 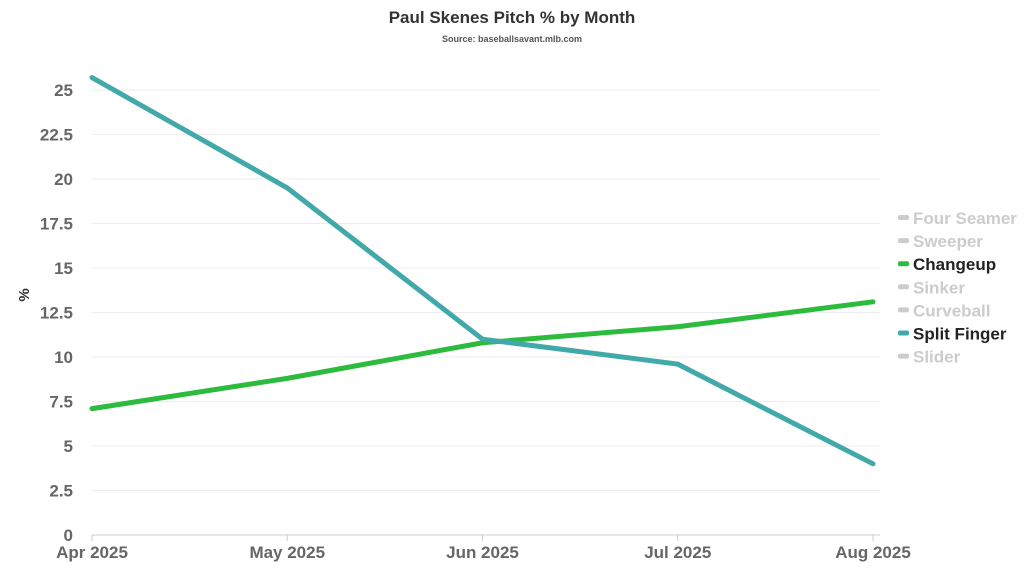 What do you see at coordinates (951, 310) in the screenshot?
I see `legend-label: Curveball` at bounding box center [951, 310].